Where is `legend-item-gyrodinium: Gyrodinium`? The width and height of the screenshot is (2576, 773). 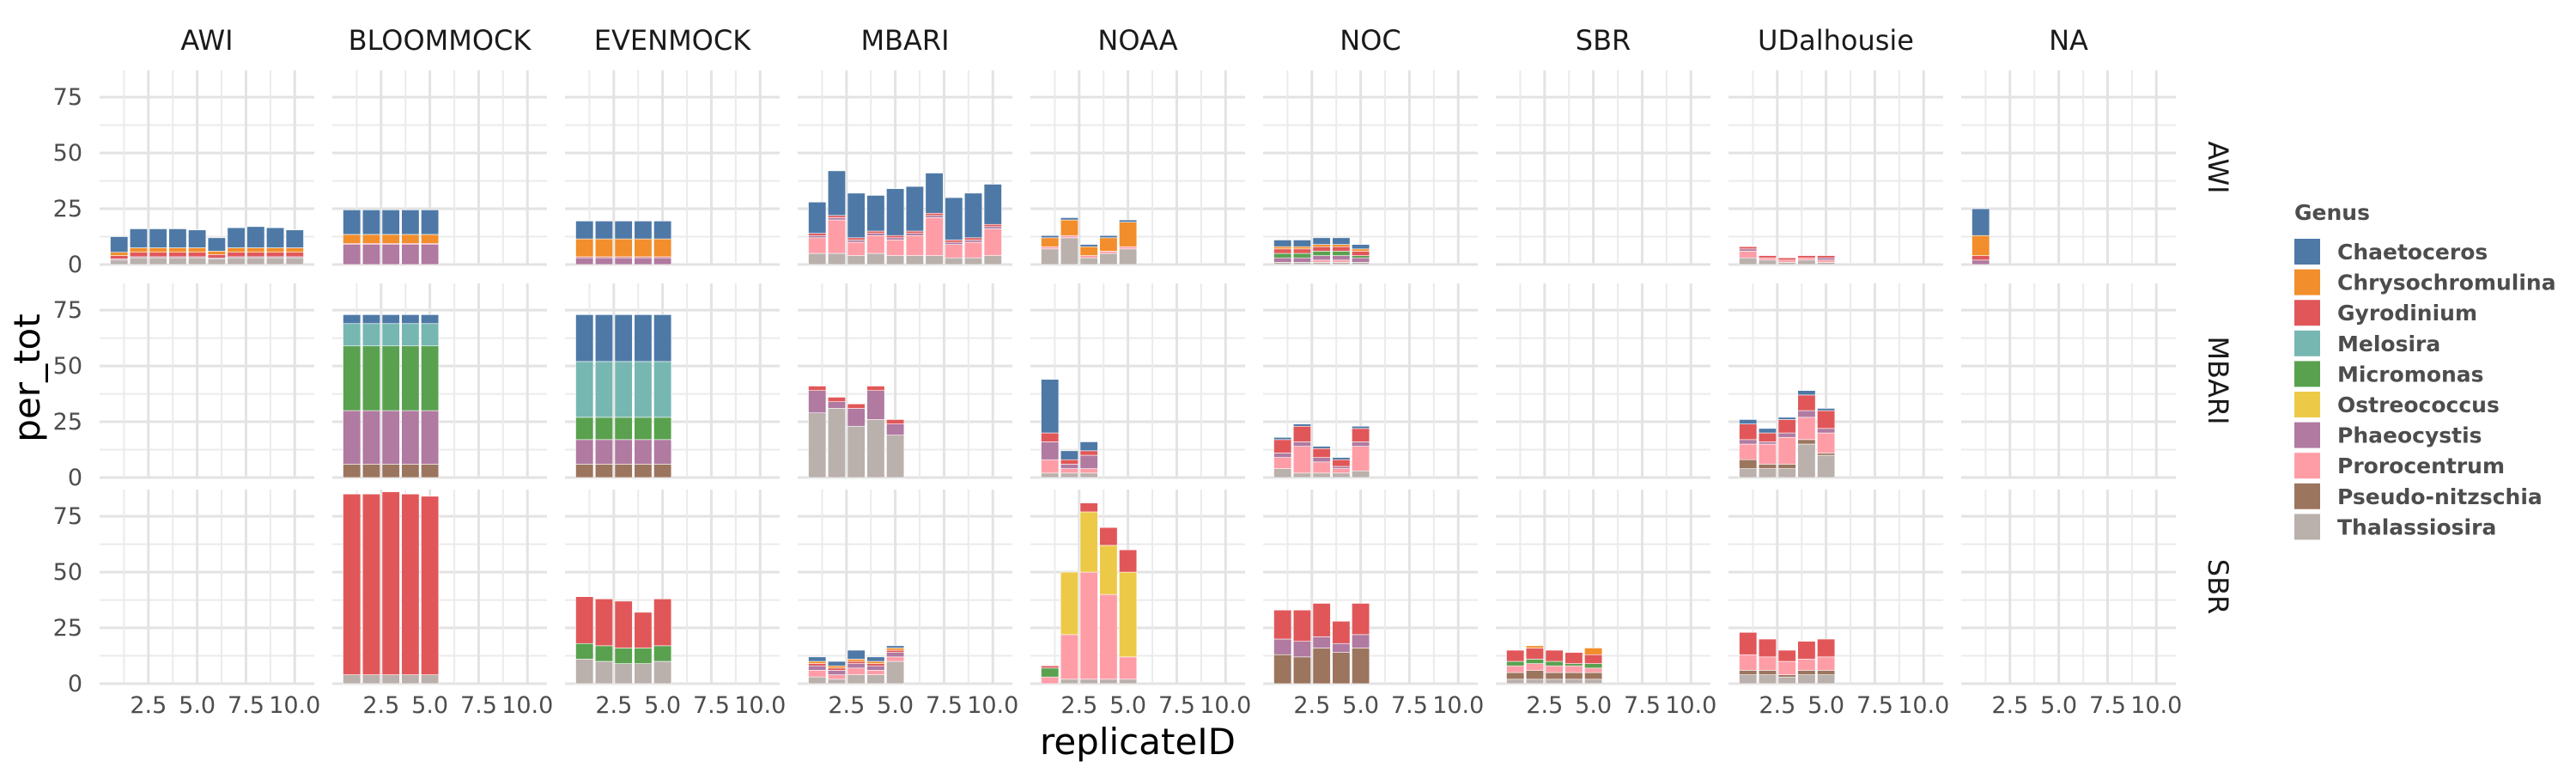
legend-item-gyrodinium: Gyrodinium is located at coordinates (2385, 313).